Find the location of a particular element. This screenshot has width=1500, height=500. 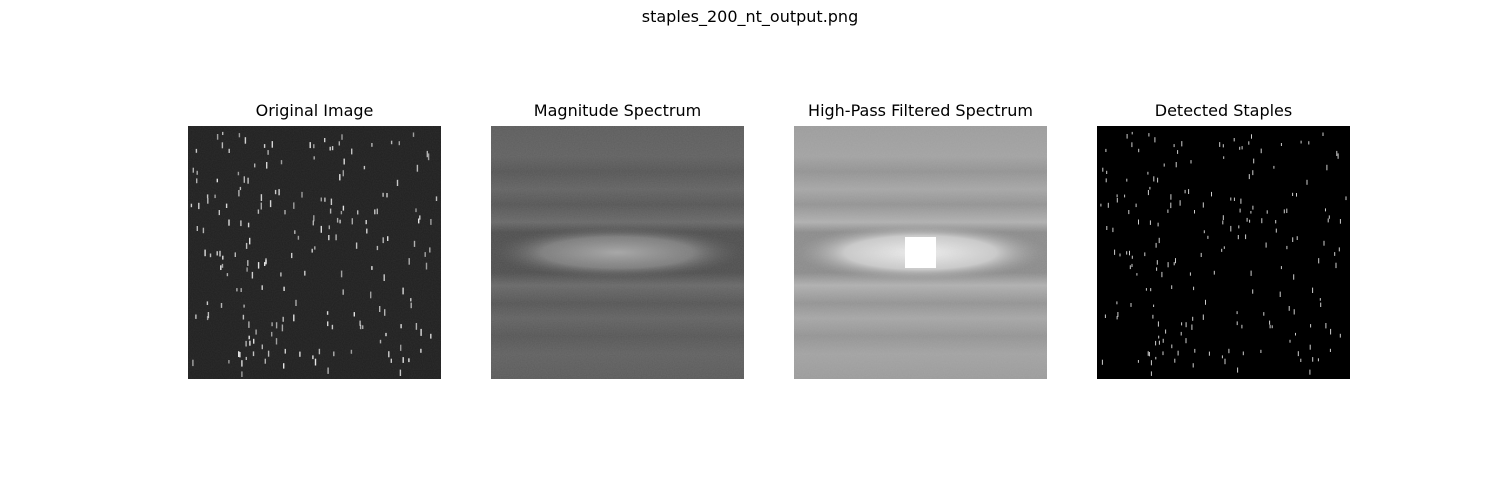

panel-magnitude-spectrum: Magnitude Spectrum is located at coordinates (617, 239).